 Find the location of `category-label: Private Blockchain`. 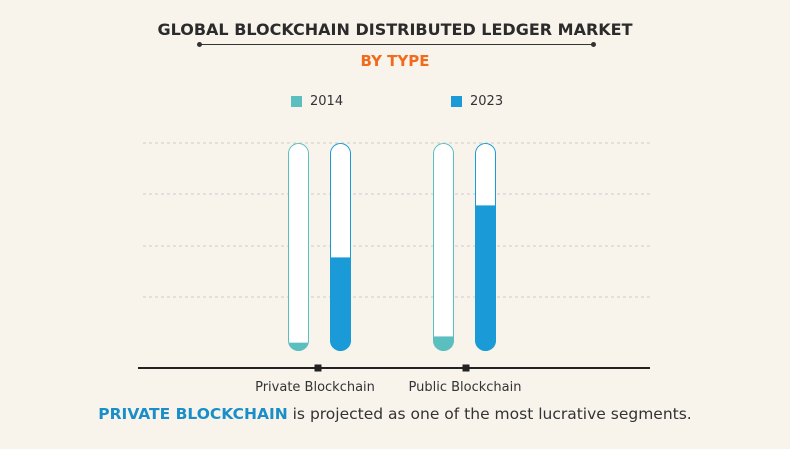

category-label: Private Blockchain is located at coordinates (315, 387).